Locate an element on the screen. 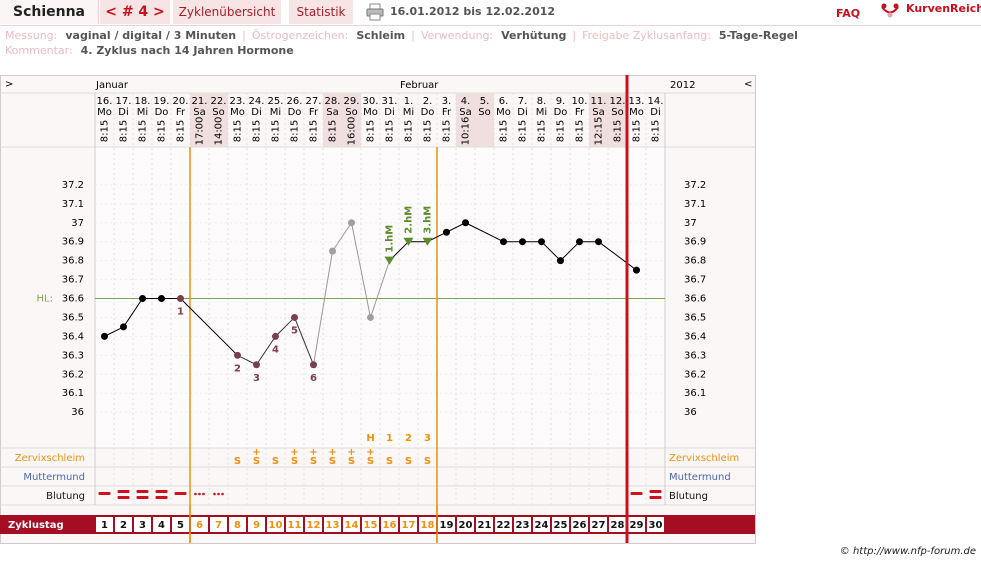 Image resolution: width=981 pixels, height=563 pixels. cycleday: 16 is located at coordinates (390, 525).